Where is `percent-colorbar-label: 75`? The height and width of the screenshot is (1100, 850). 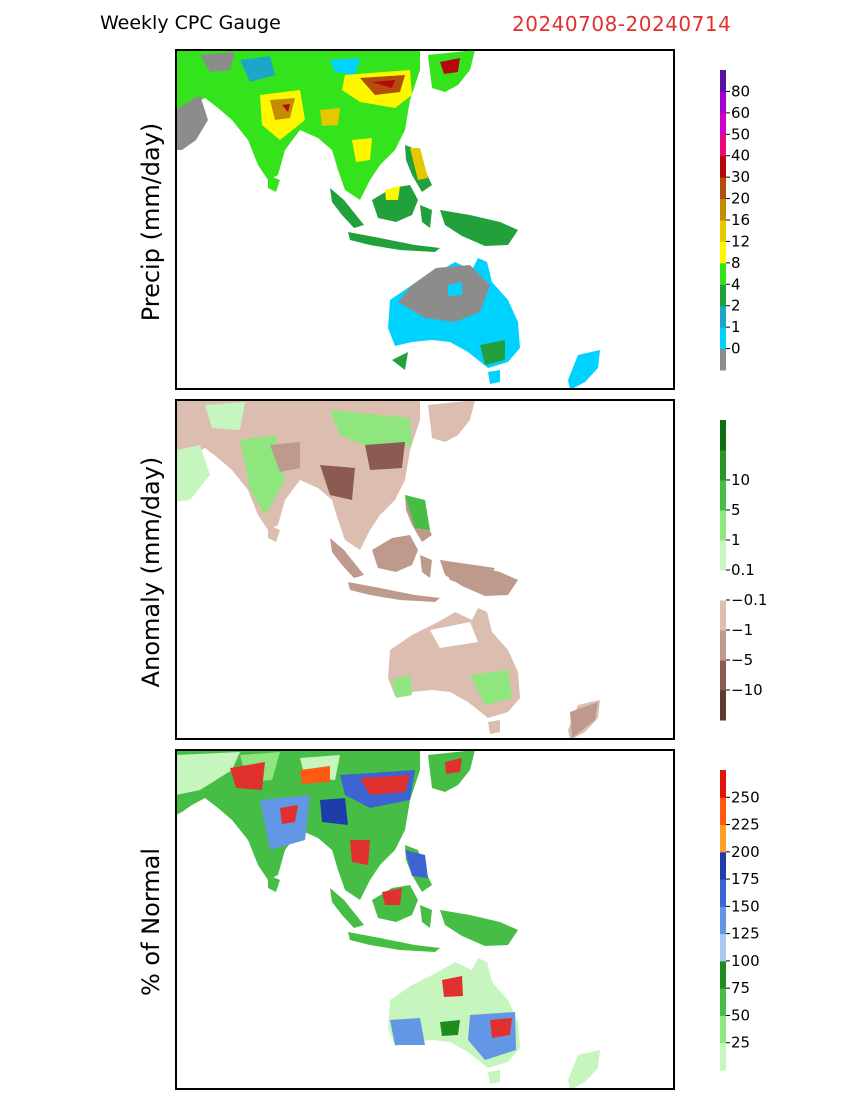
percent-colorbar-label: 75 is located at coordinates (740, 988).